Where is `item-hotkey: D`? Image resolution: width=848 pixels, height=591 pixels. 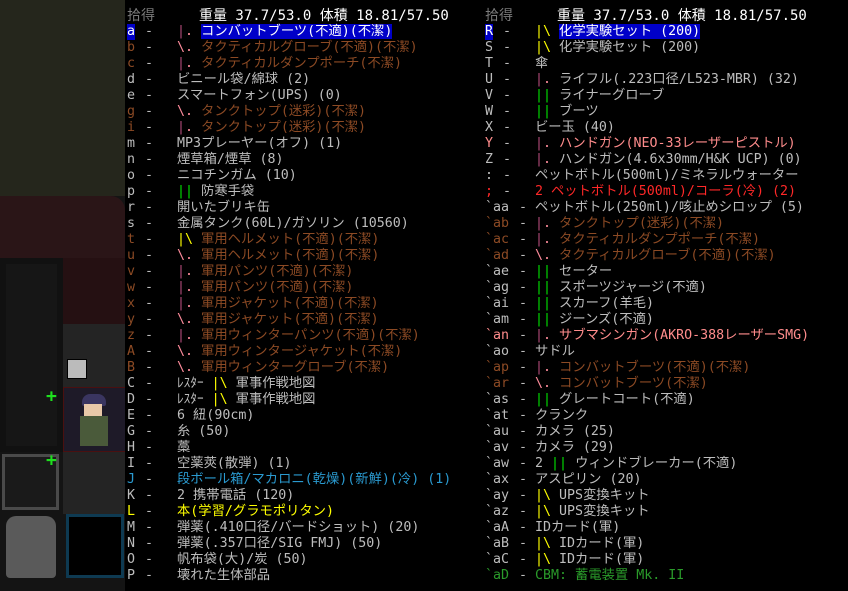 item-hotkey: D is located at coordinates (131, 399).